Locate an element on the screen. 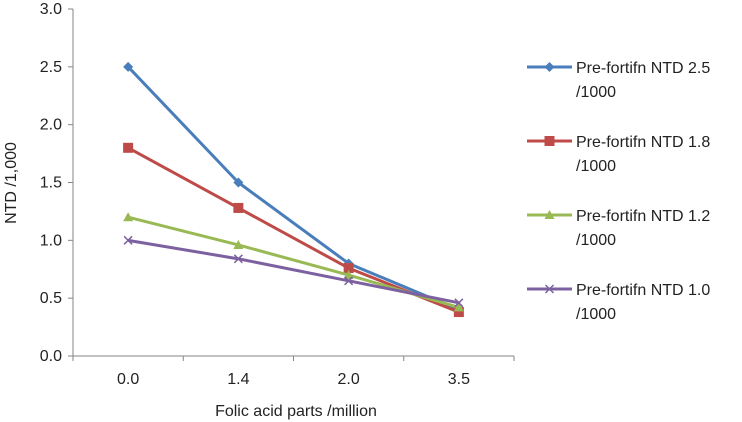 The width and height of the screenshot is (742, 422). legend-item: Pre-fortifn NTD 1.0/1000 is located at coordinates (618, 302).